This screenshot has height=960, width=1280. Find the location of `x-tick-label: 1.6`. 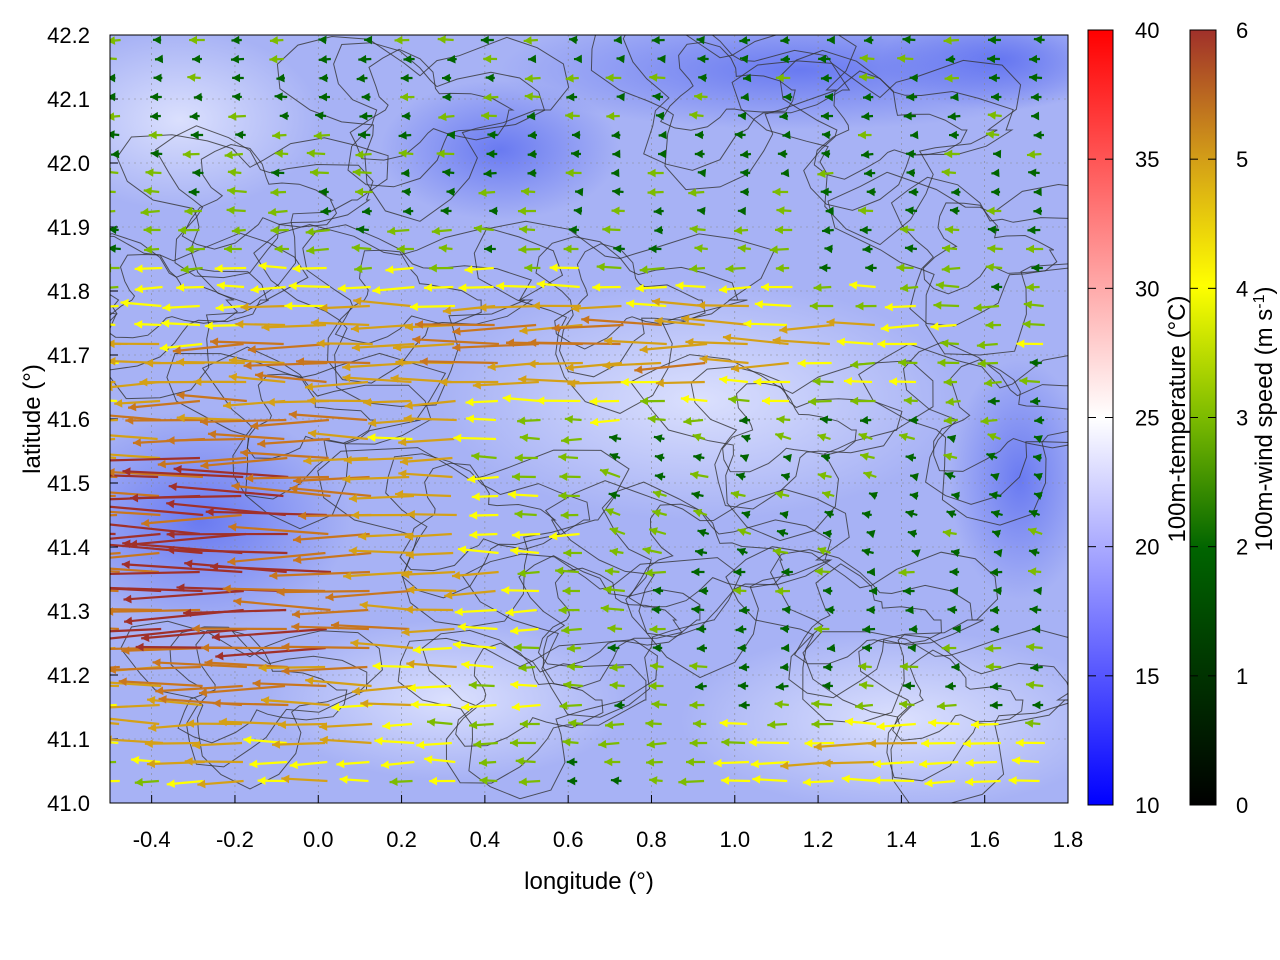

x-tick-label: 1.6 is located at coordinates (984, 839).